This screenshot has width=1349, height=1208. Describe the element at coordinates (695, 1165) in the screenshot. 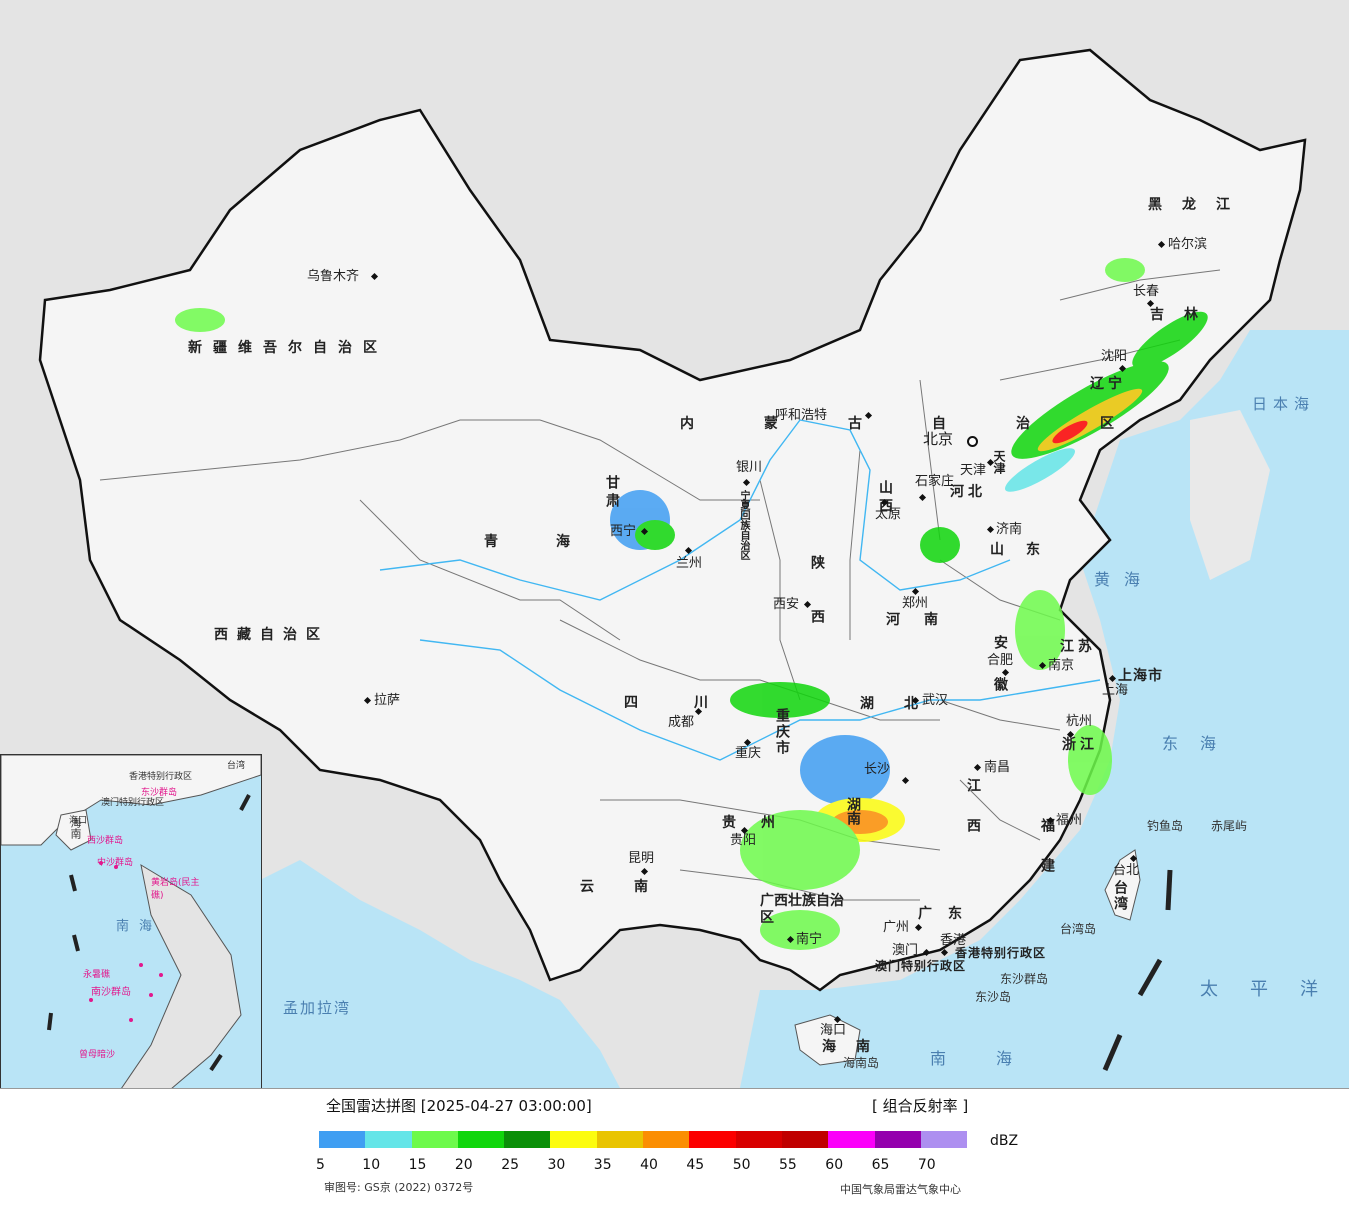

I see `scale-tick: 45` at that location.